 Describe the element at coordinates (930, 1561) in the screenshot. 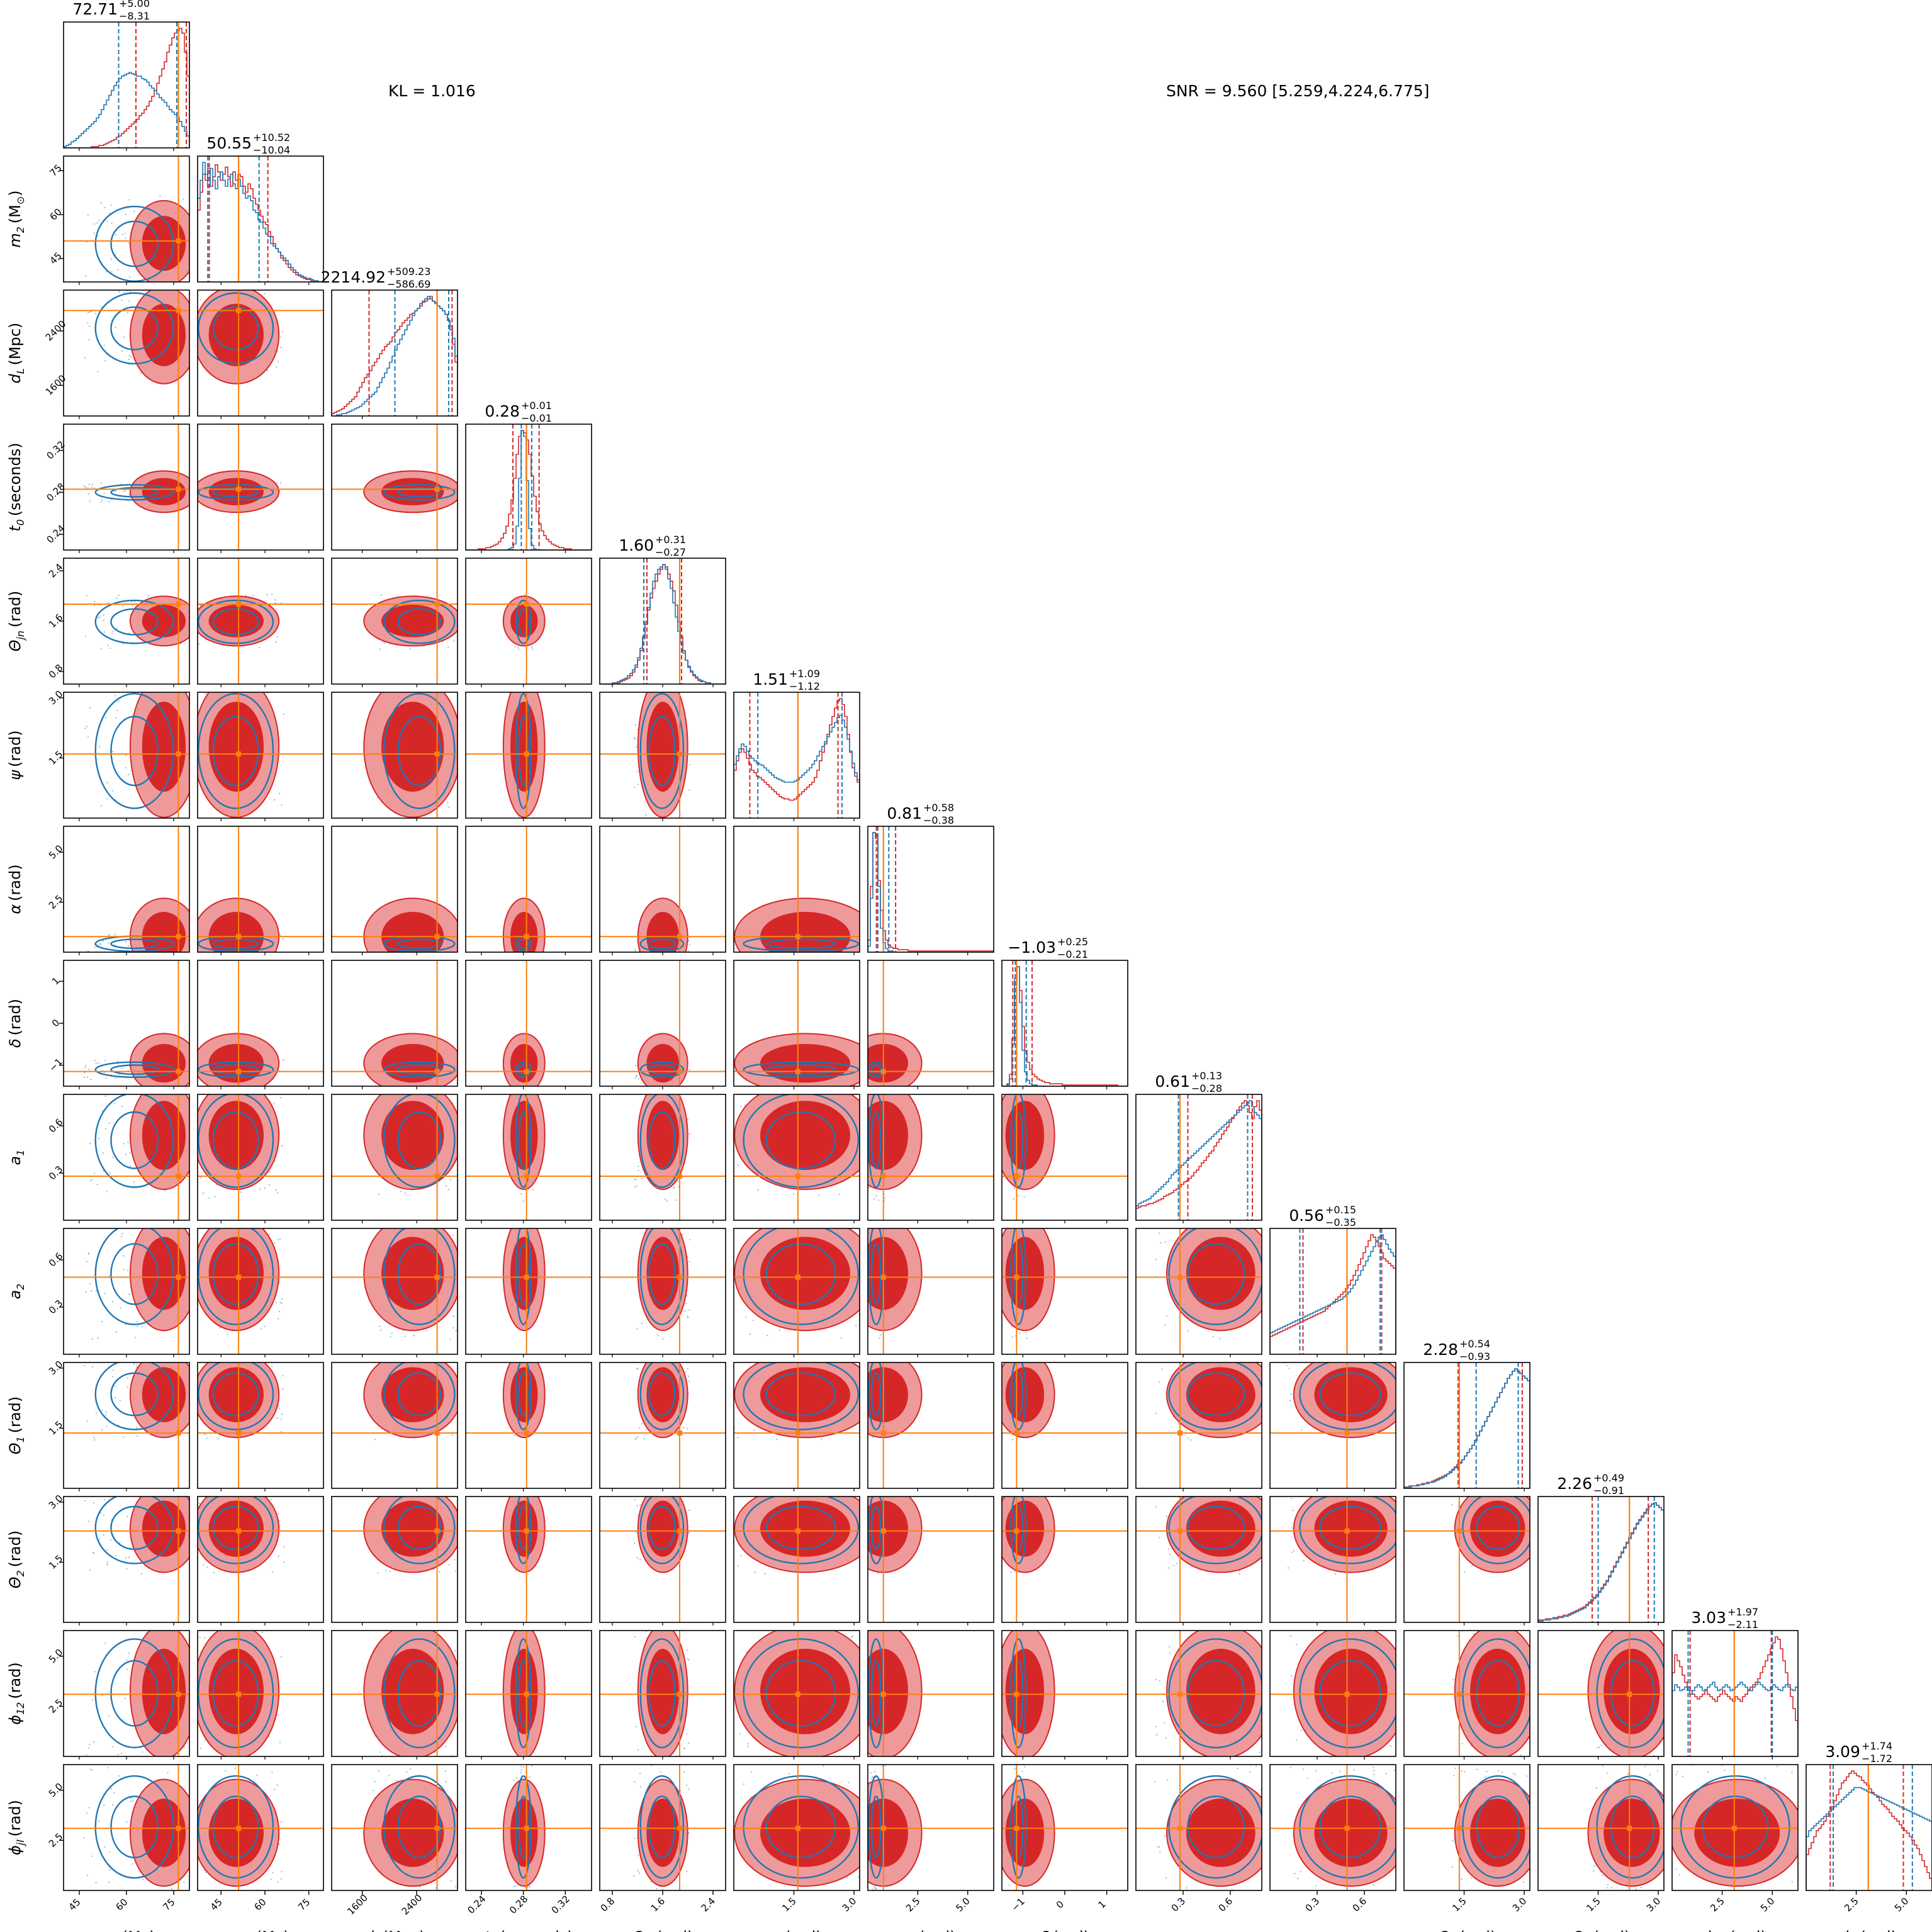

I see `panel-th2-vs-alpha` at that location.